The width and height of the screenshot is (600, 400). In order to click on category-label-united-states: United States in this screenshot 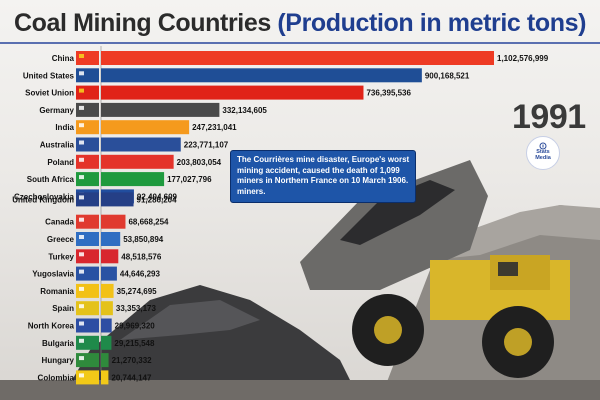, I will do `click(49, 75)`.